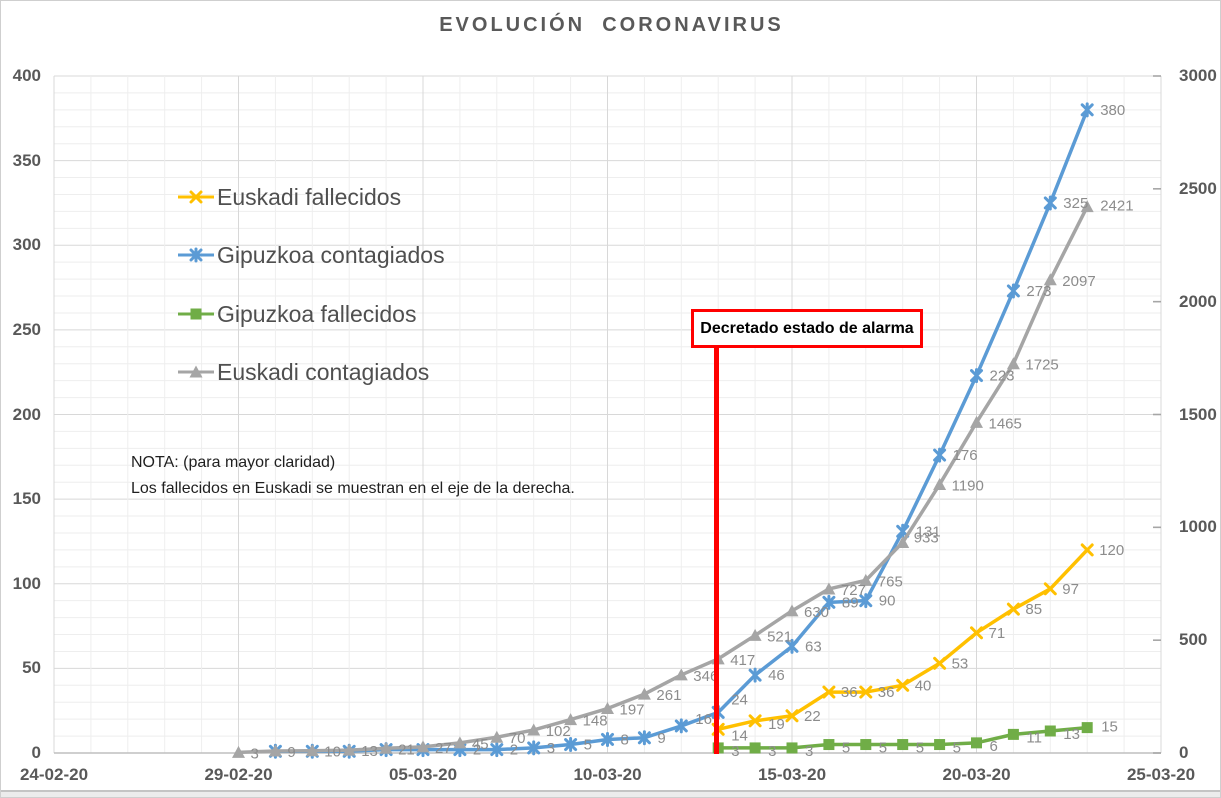  I want to click on alarm-annotation-label: Decretado estado de alarma, so click(807, 328).